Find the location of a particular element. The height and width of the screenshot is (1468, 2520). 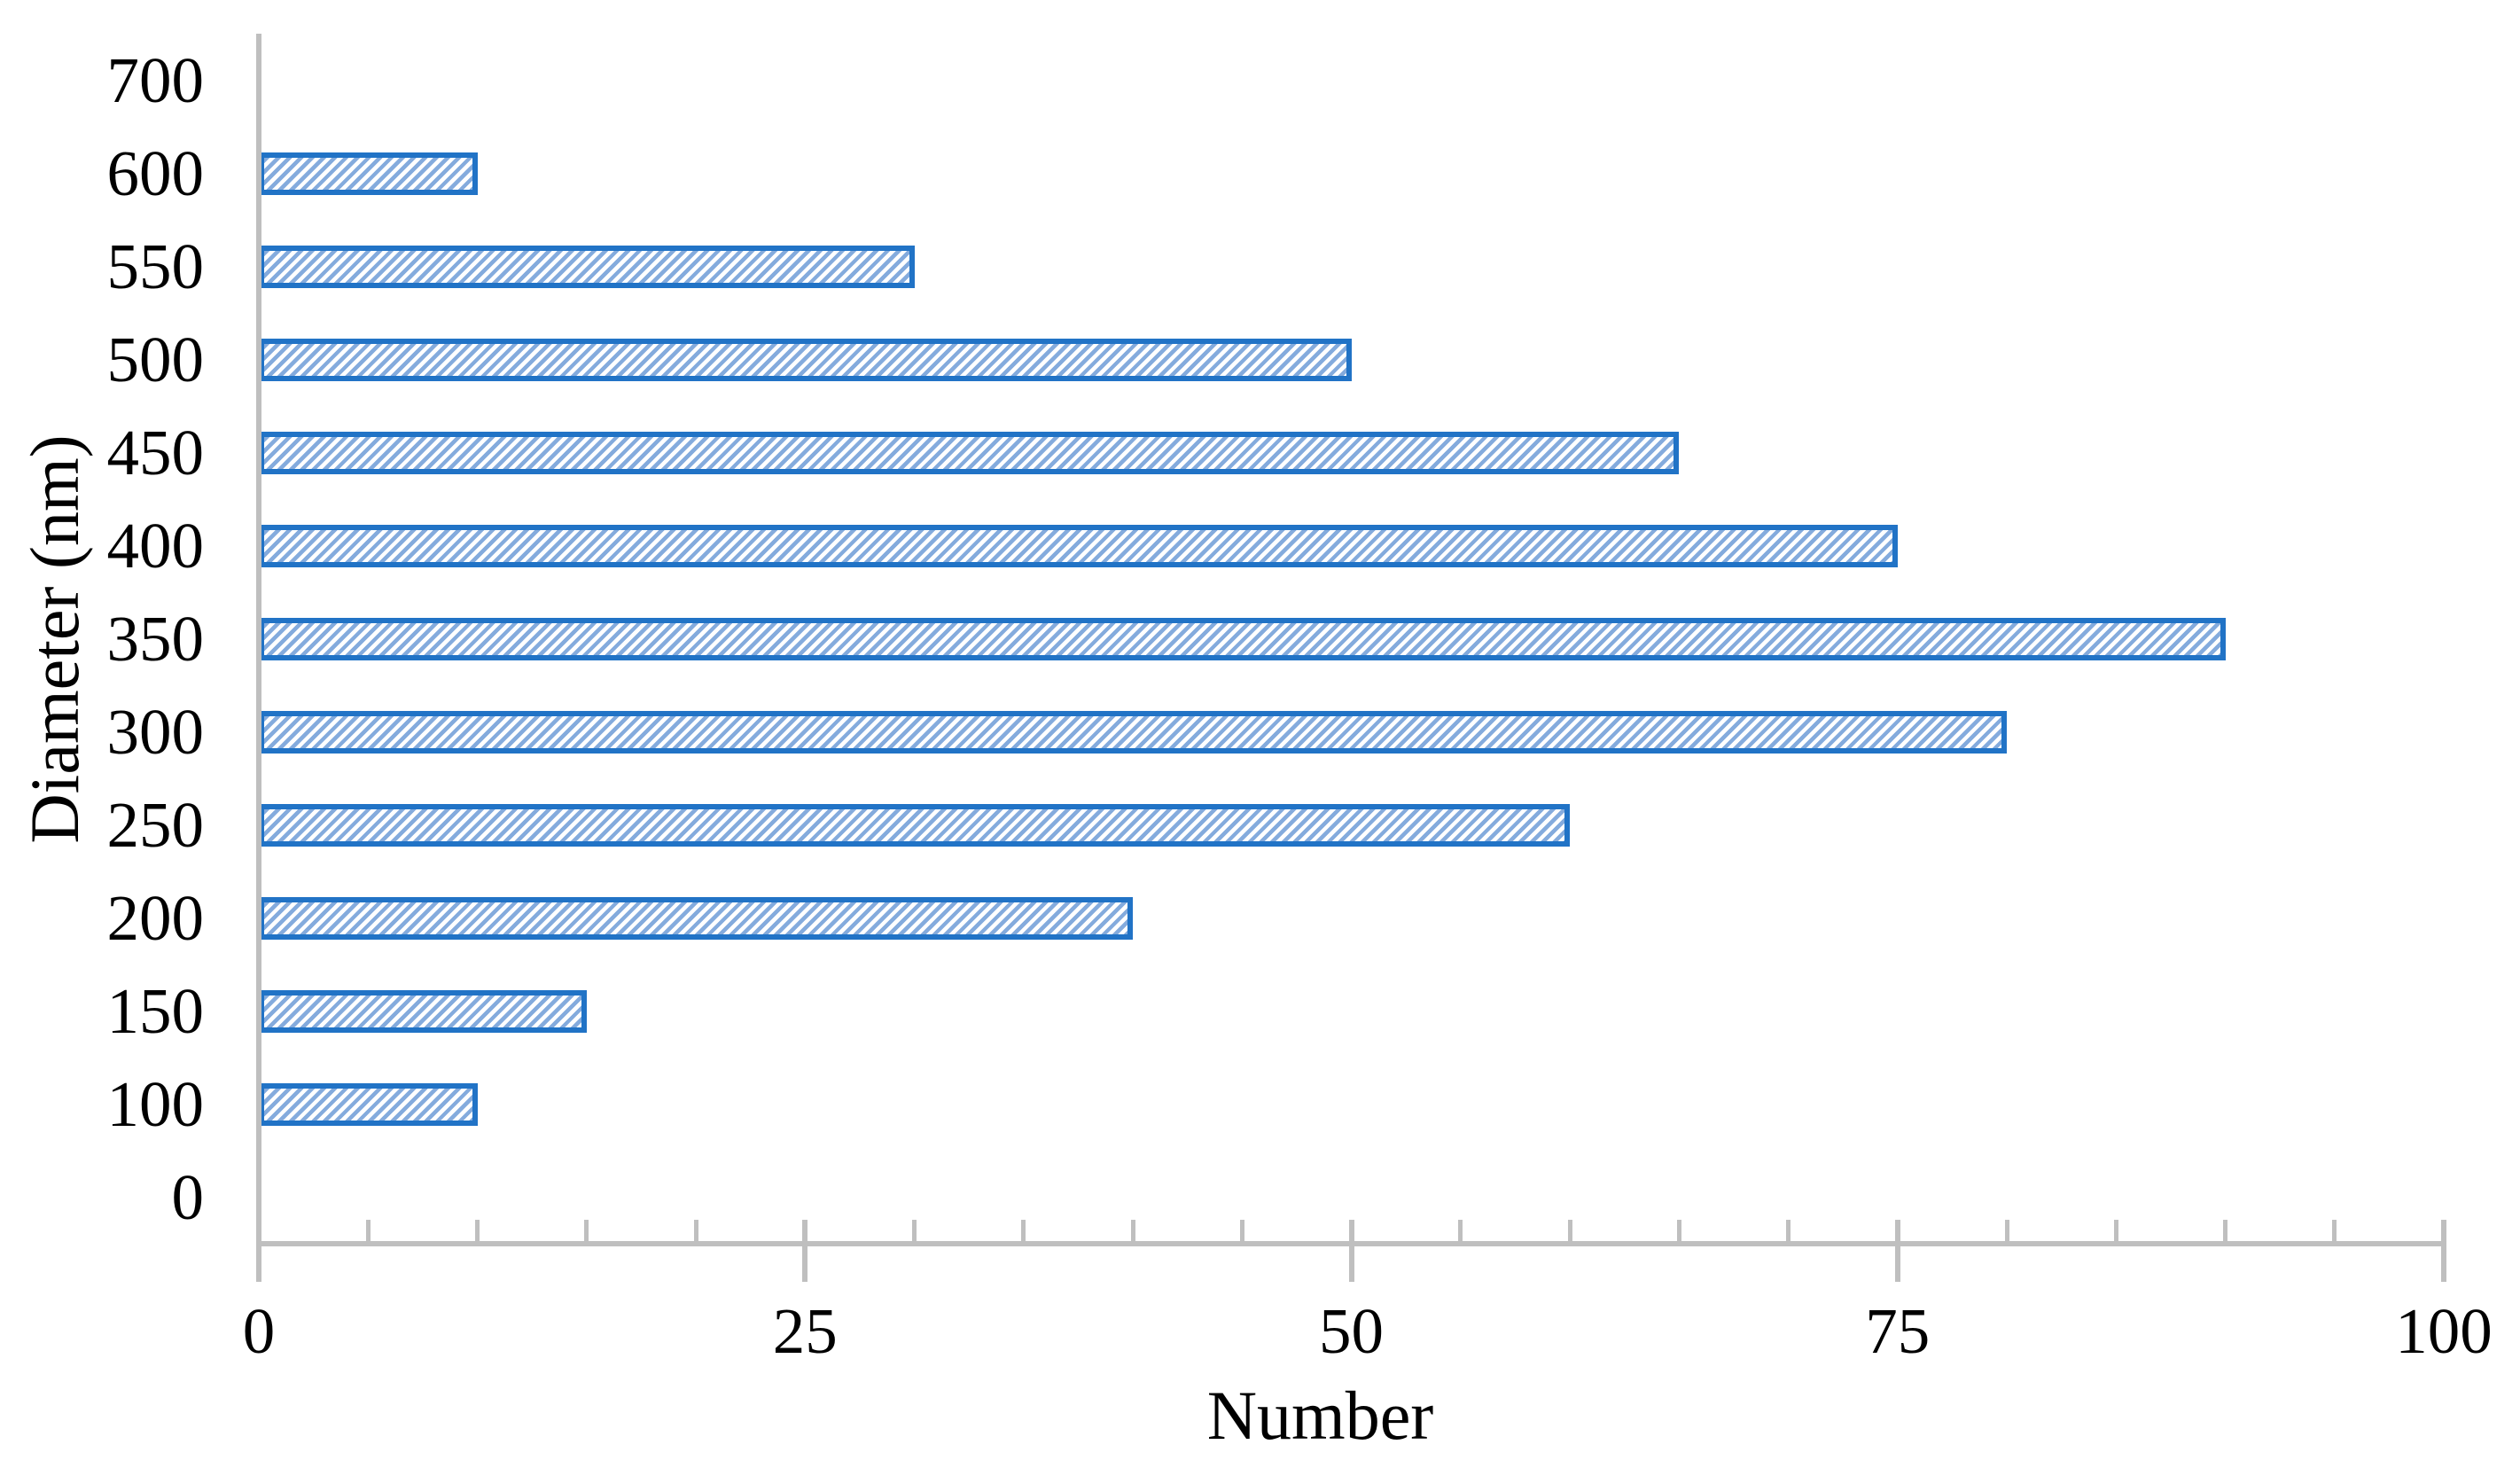

y-tick-label: 0 is located at coordinates (188, 1197).